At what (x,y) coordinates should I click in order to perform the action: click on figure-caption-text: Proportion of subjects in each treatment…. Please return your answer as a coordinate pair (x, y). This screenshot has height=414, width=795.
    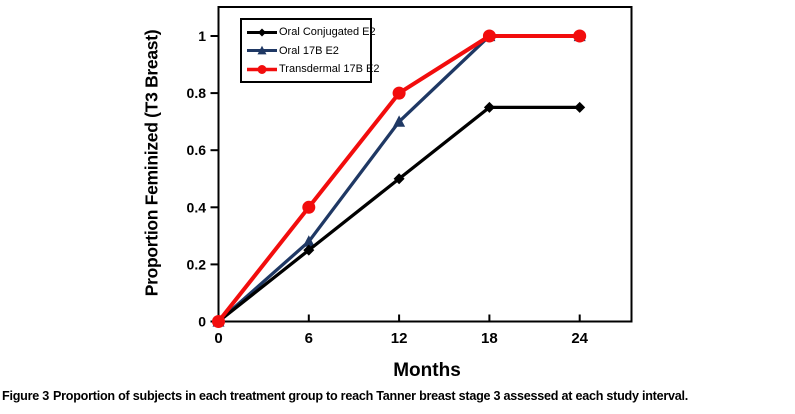
    Looking at the image, I should click on (371, 396).